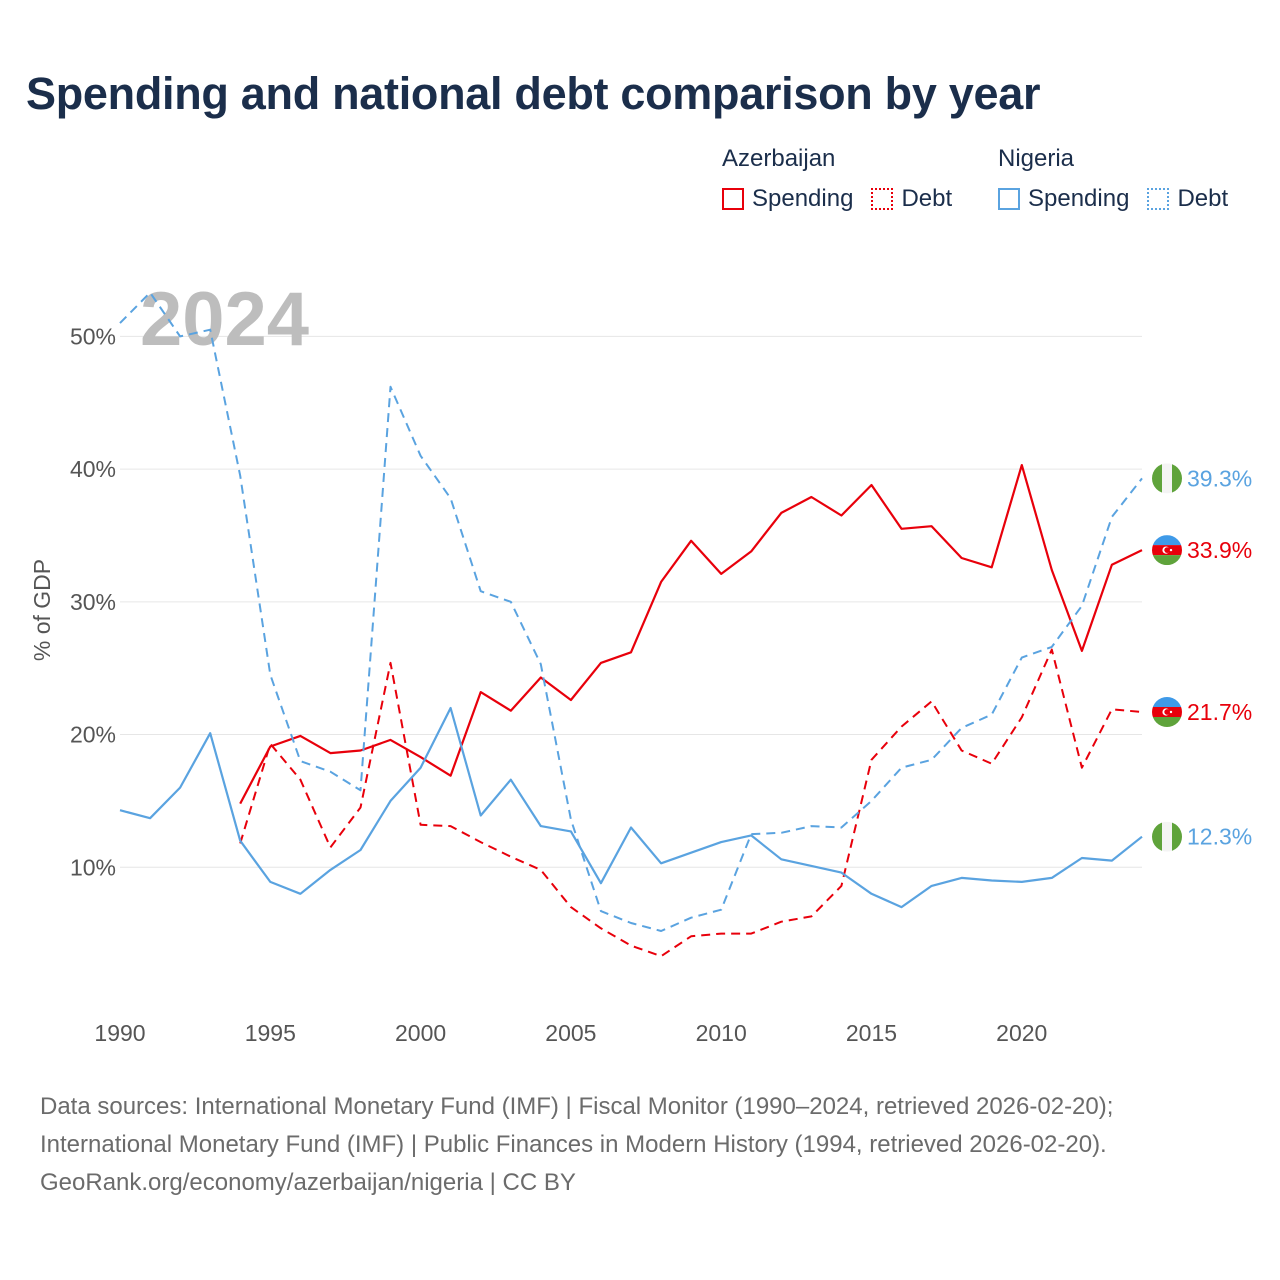  What do you see at coordinates (1219, 550) in the screenshot?
I see `end-value-label: 33.9%` at bounding box center [1219, 550].